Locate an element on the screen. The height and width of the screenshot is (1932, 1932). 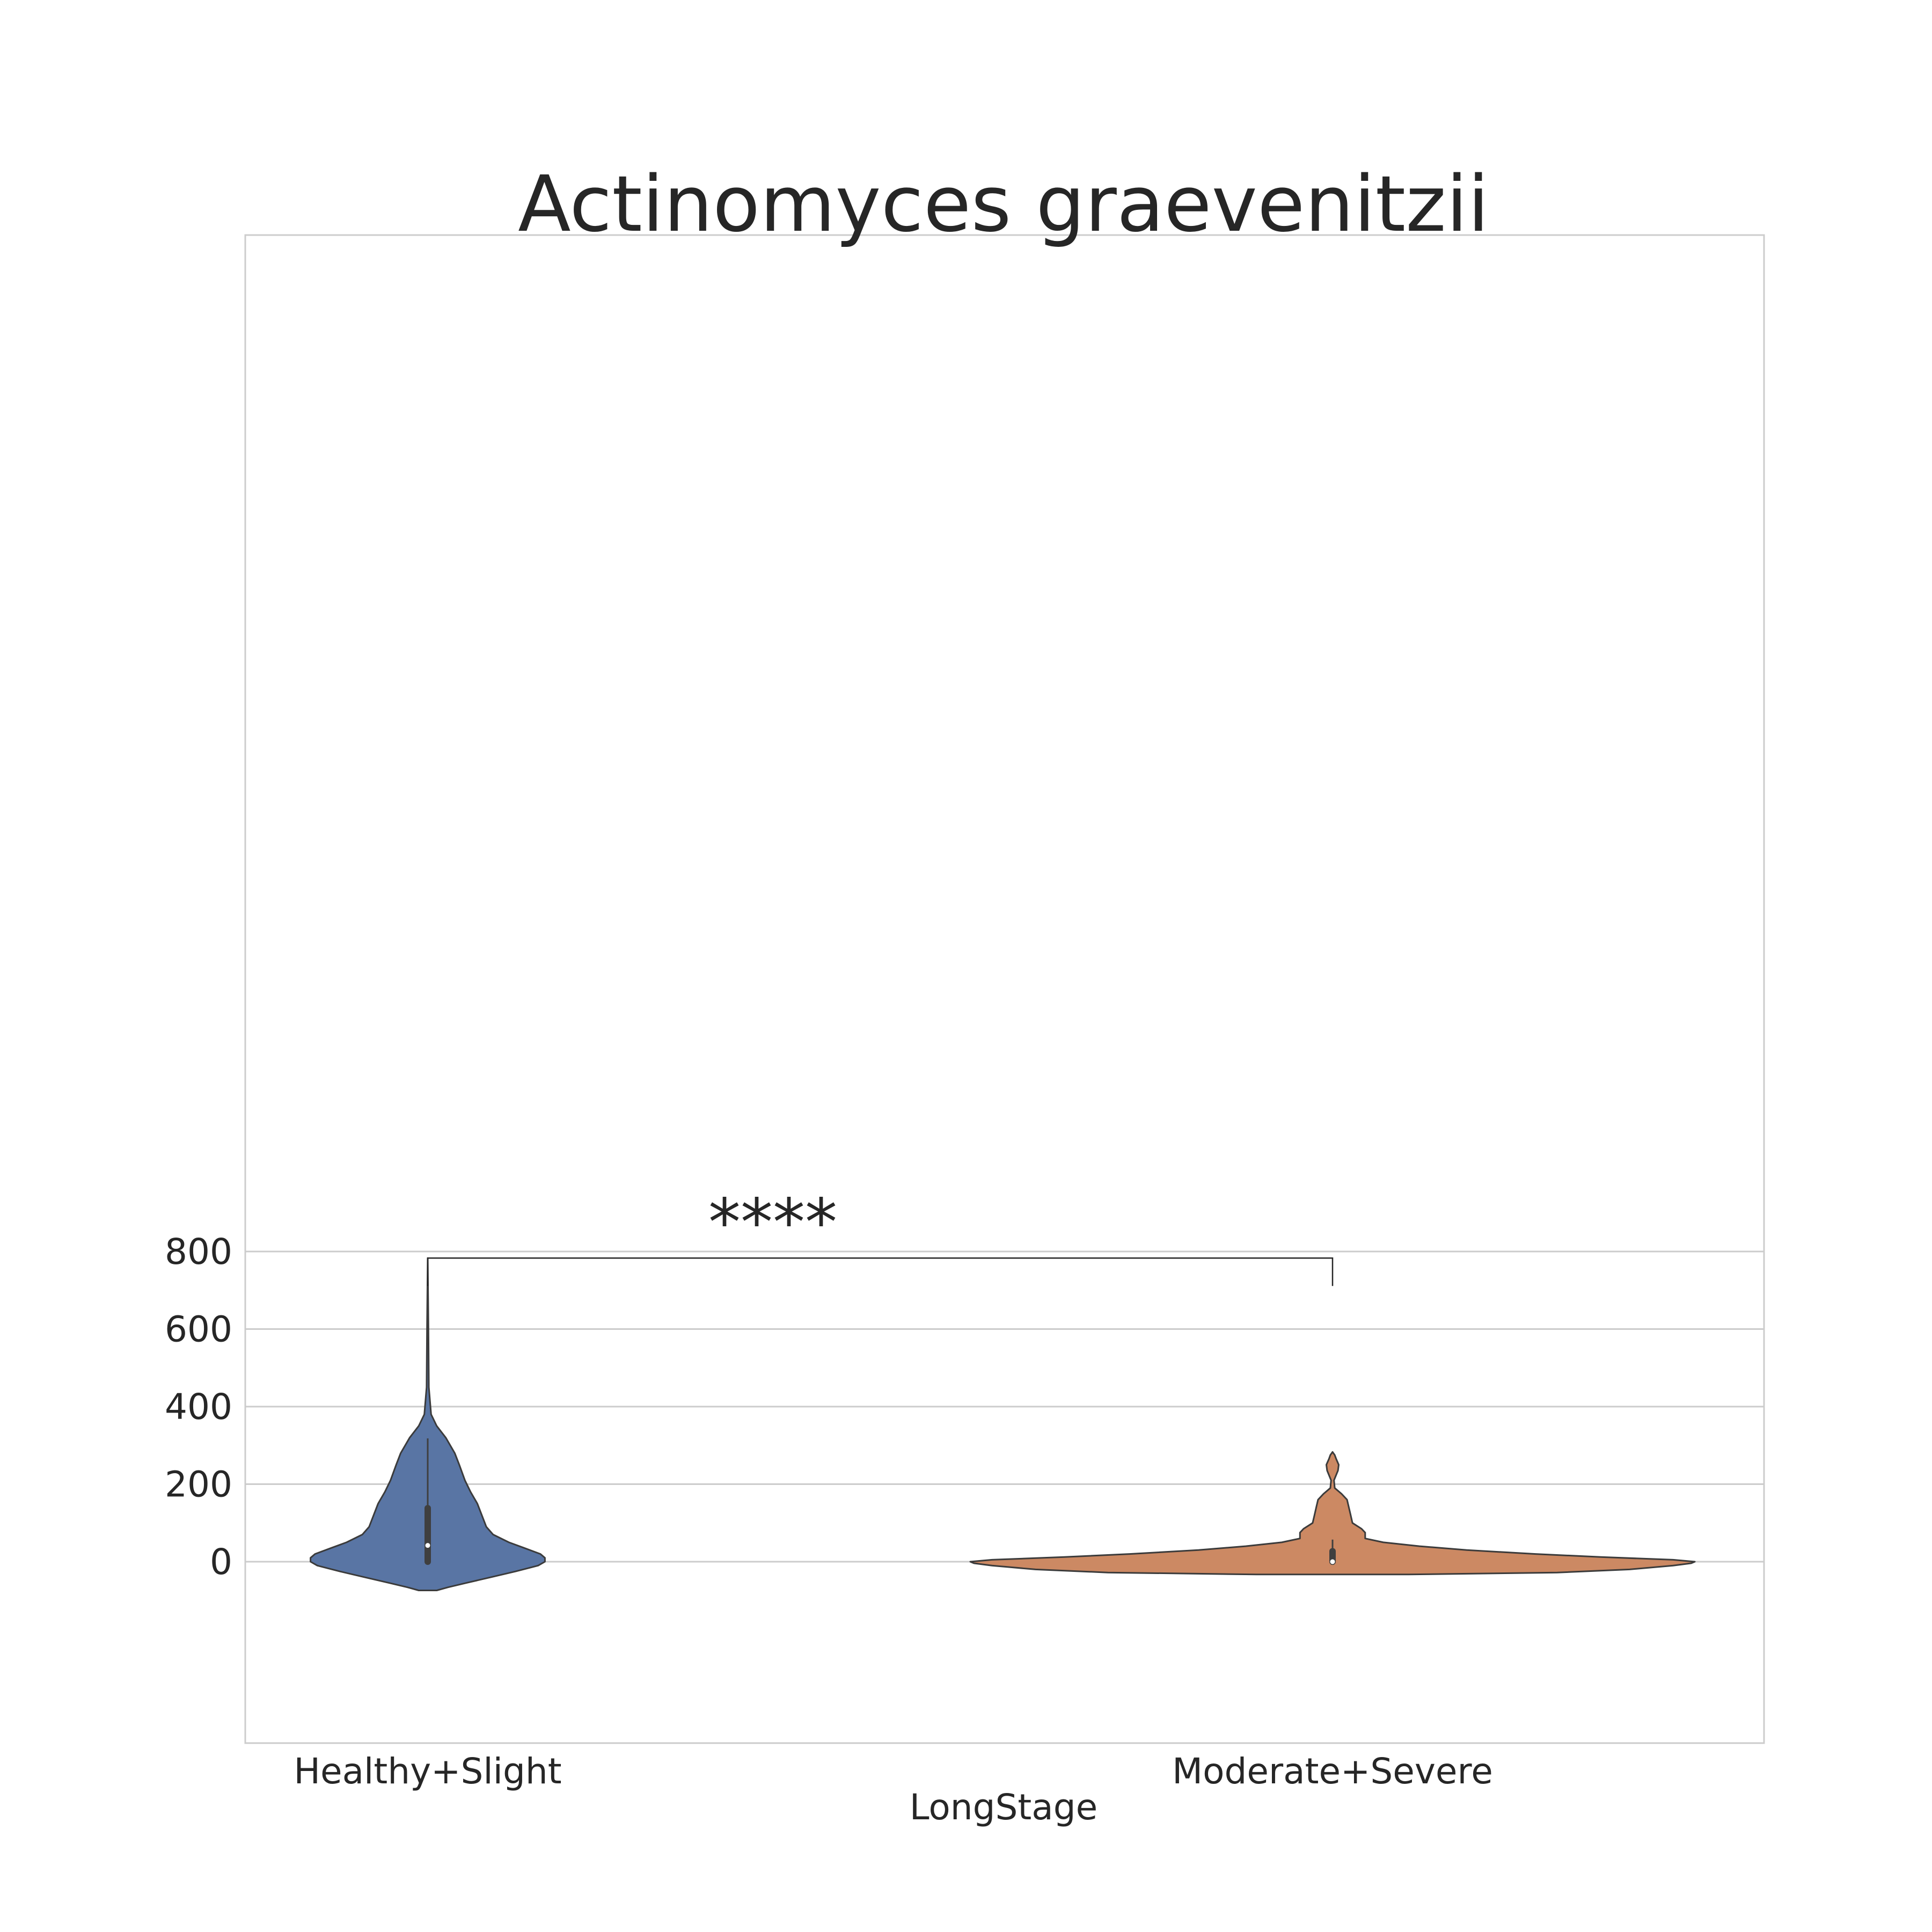
x-tick-labels: Healthy+Slight Moderate+Severe is located at coordinates (893, 1771).